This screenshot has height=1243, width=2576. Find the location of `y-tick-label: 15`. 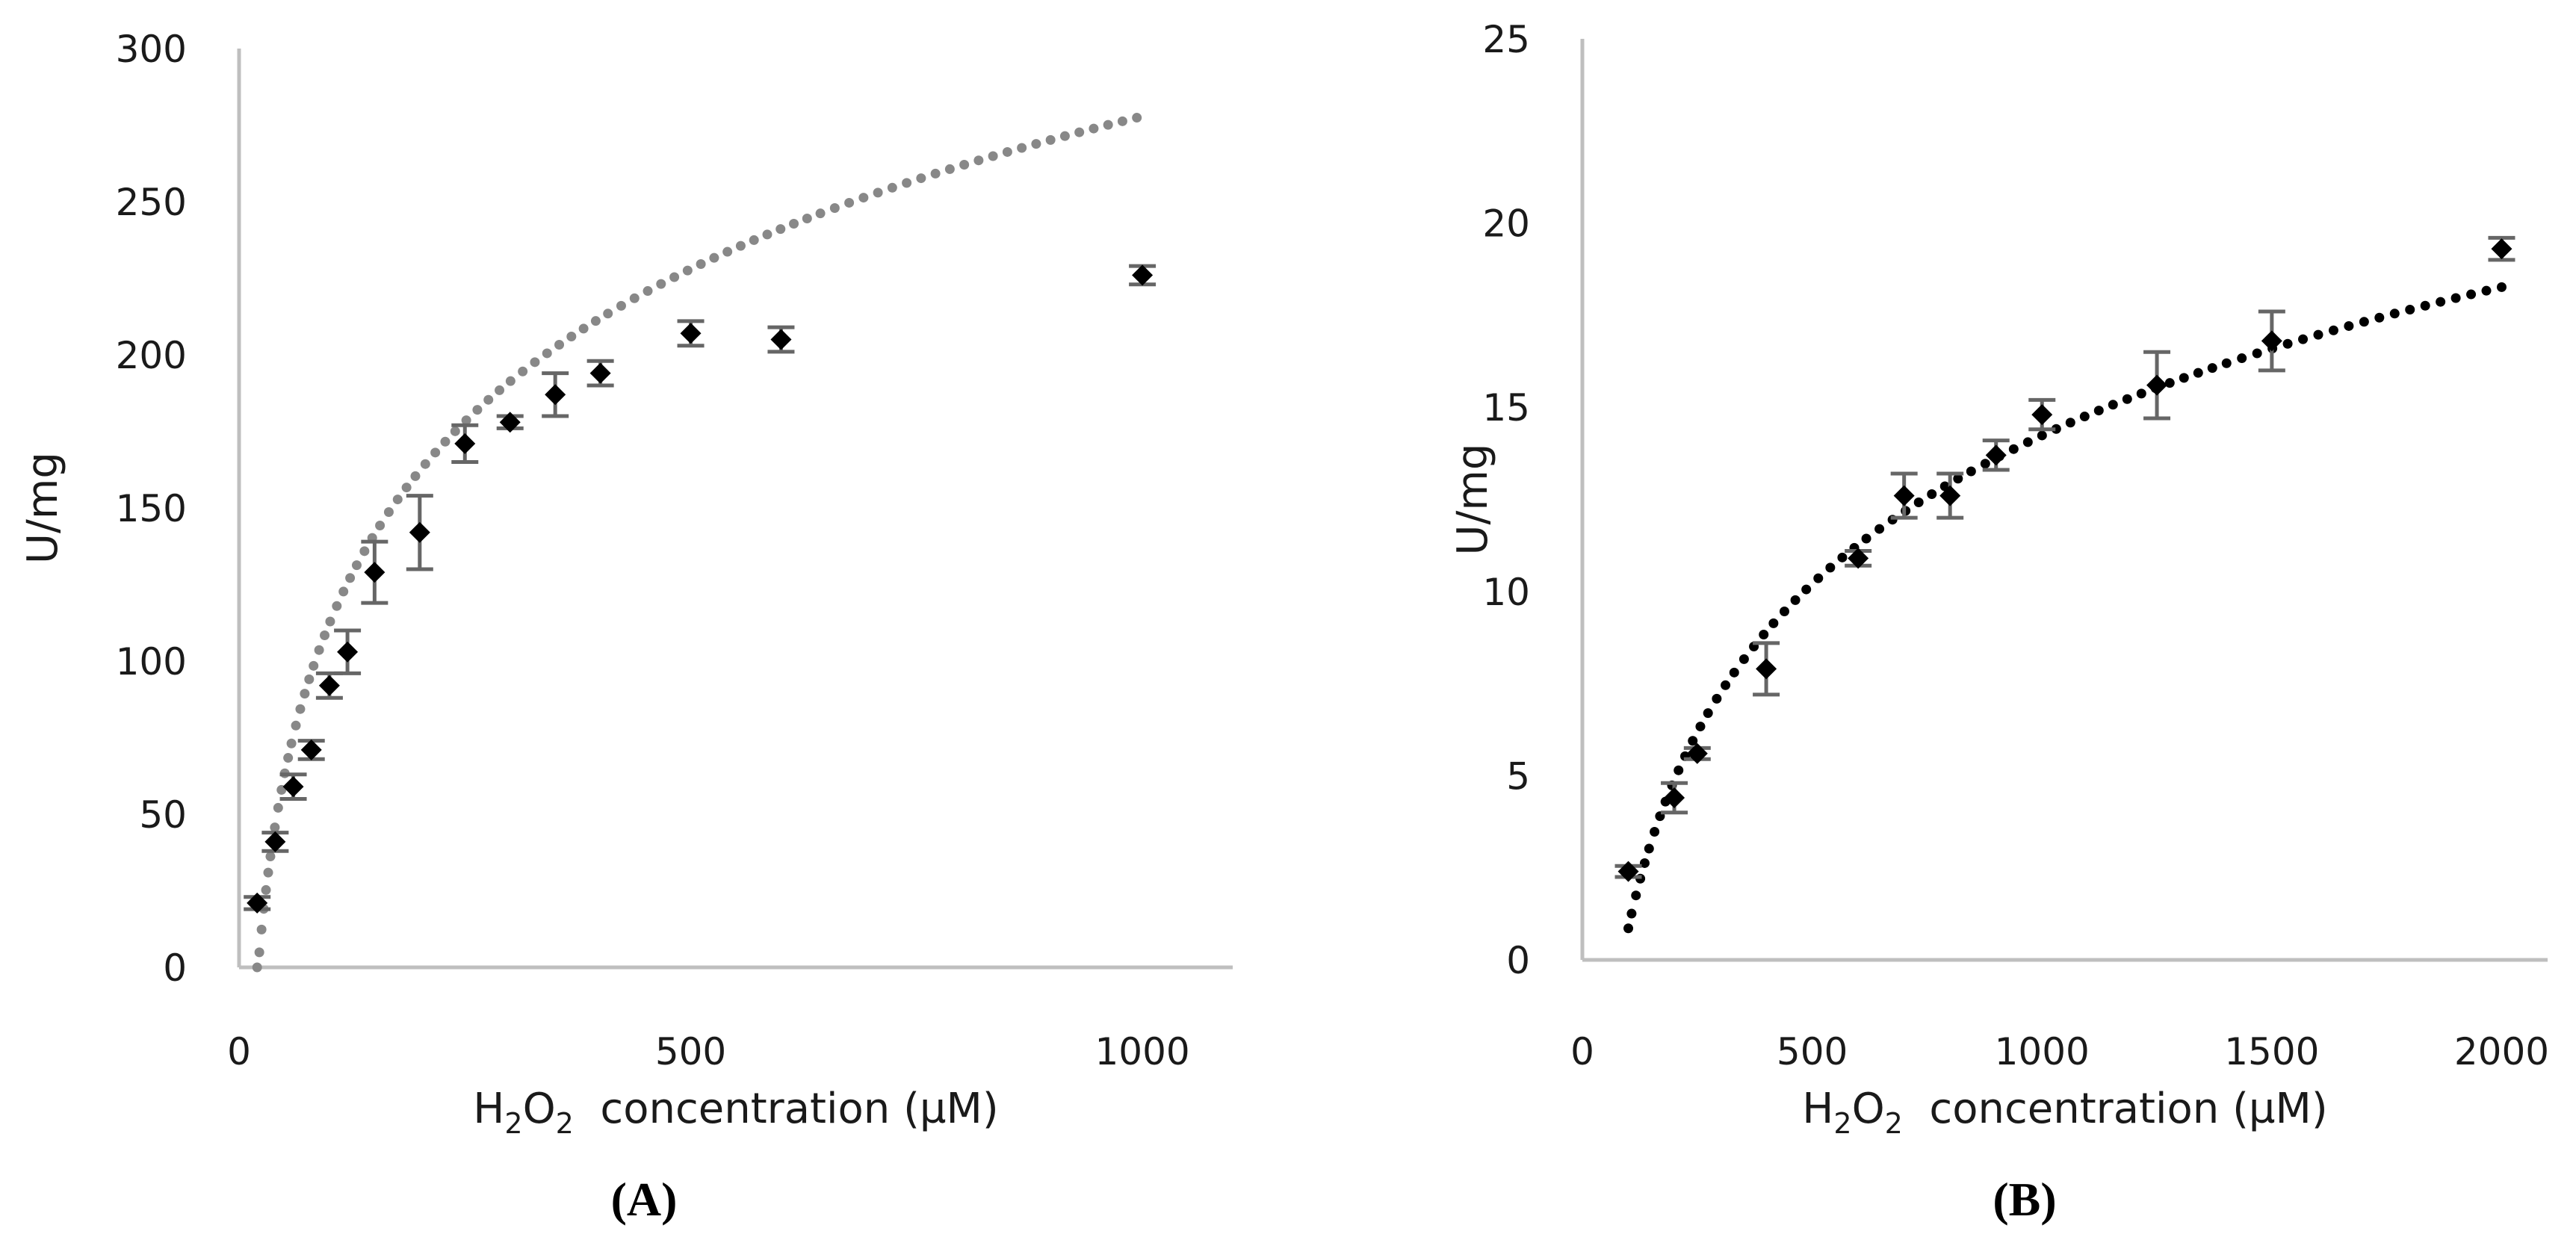

y-tick-label: 15 is located at coordinates (1506, 408).